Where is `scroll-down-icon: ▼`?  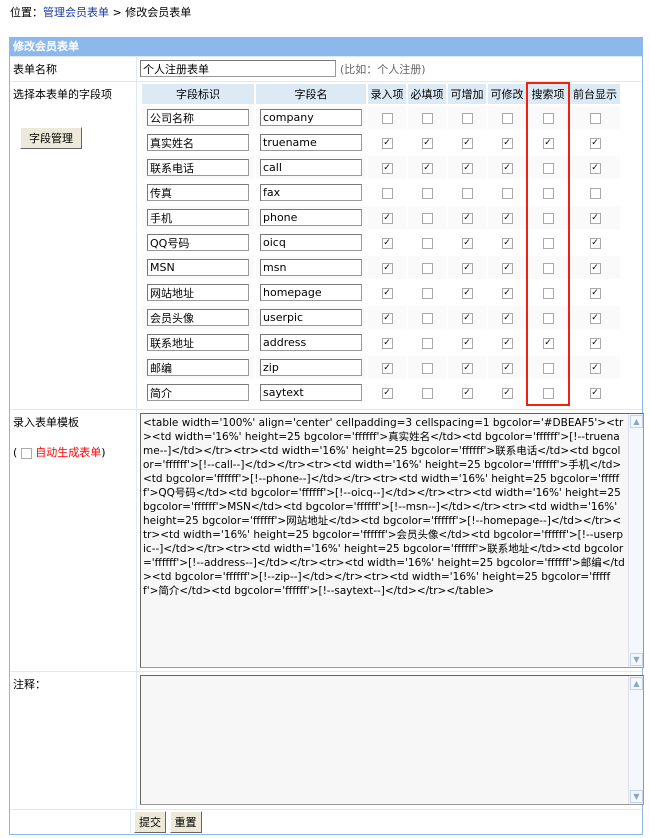
scroll-down-icon: ▼ is located at coordinates (636, 659).